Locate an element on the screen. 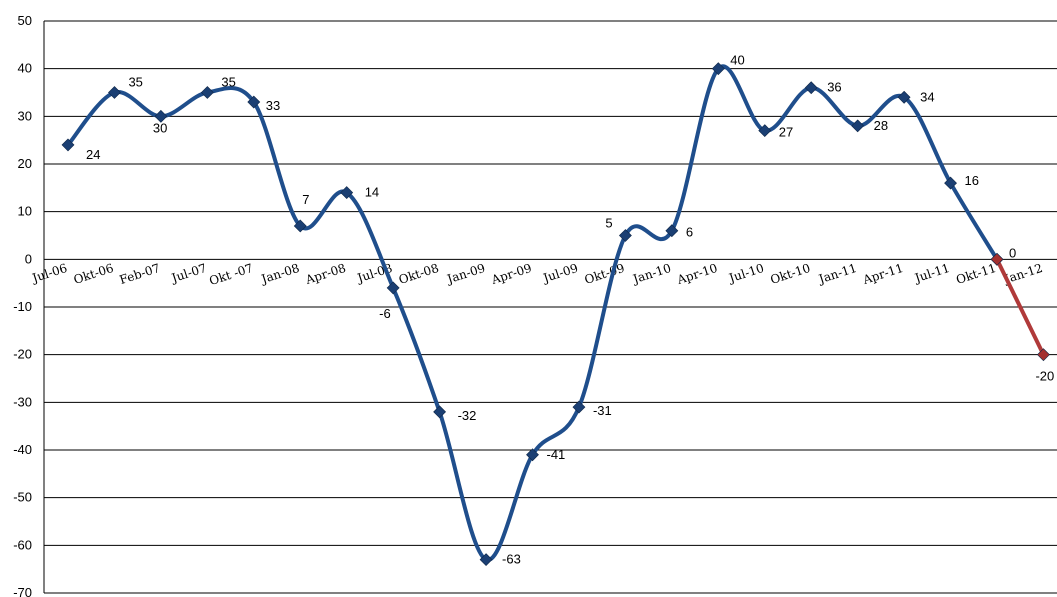 This screenshot has width=1057, height=597. y-tick-label: -40 is located at coordinates (22, 449).